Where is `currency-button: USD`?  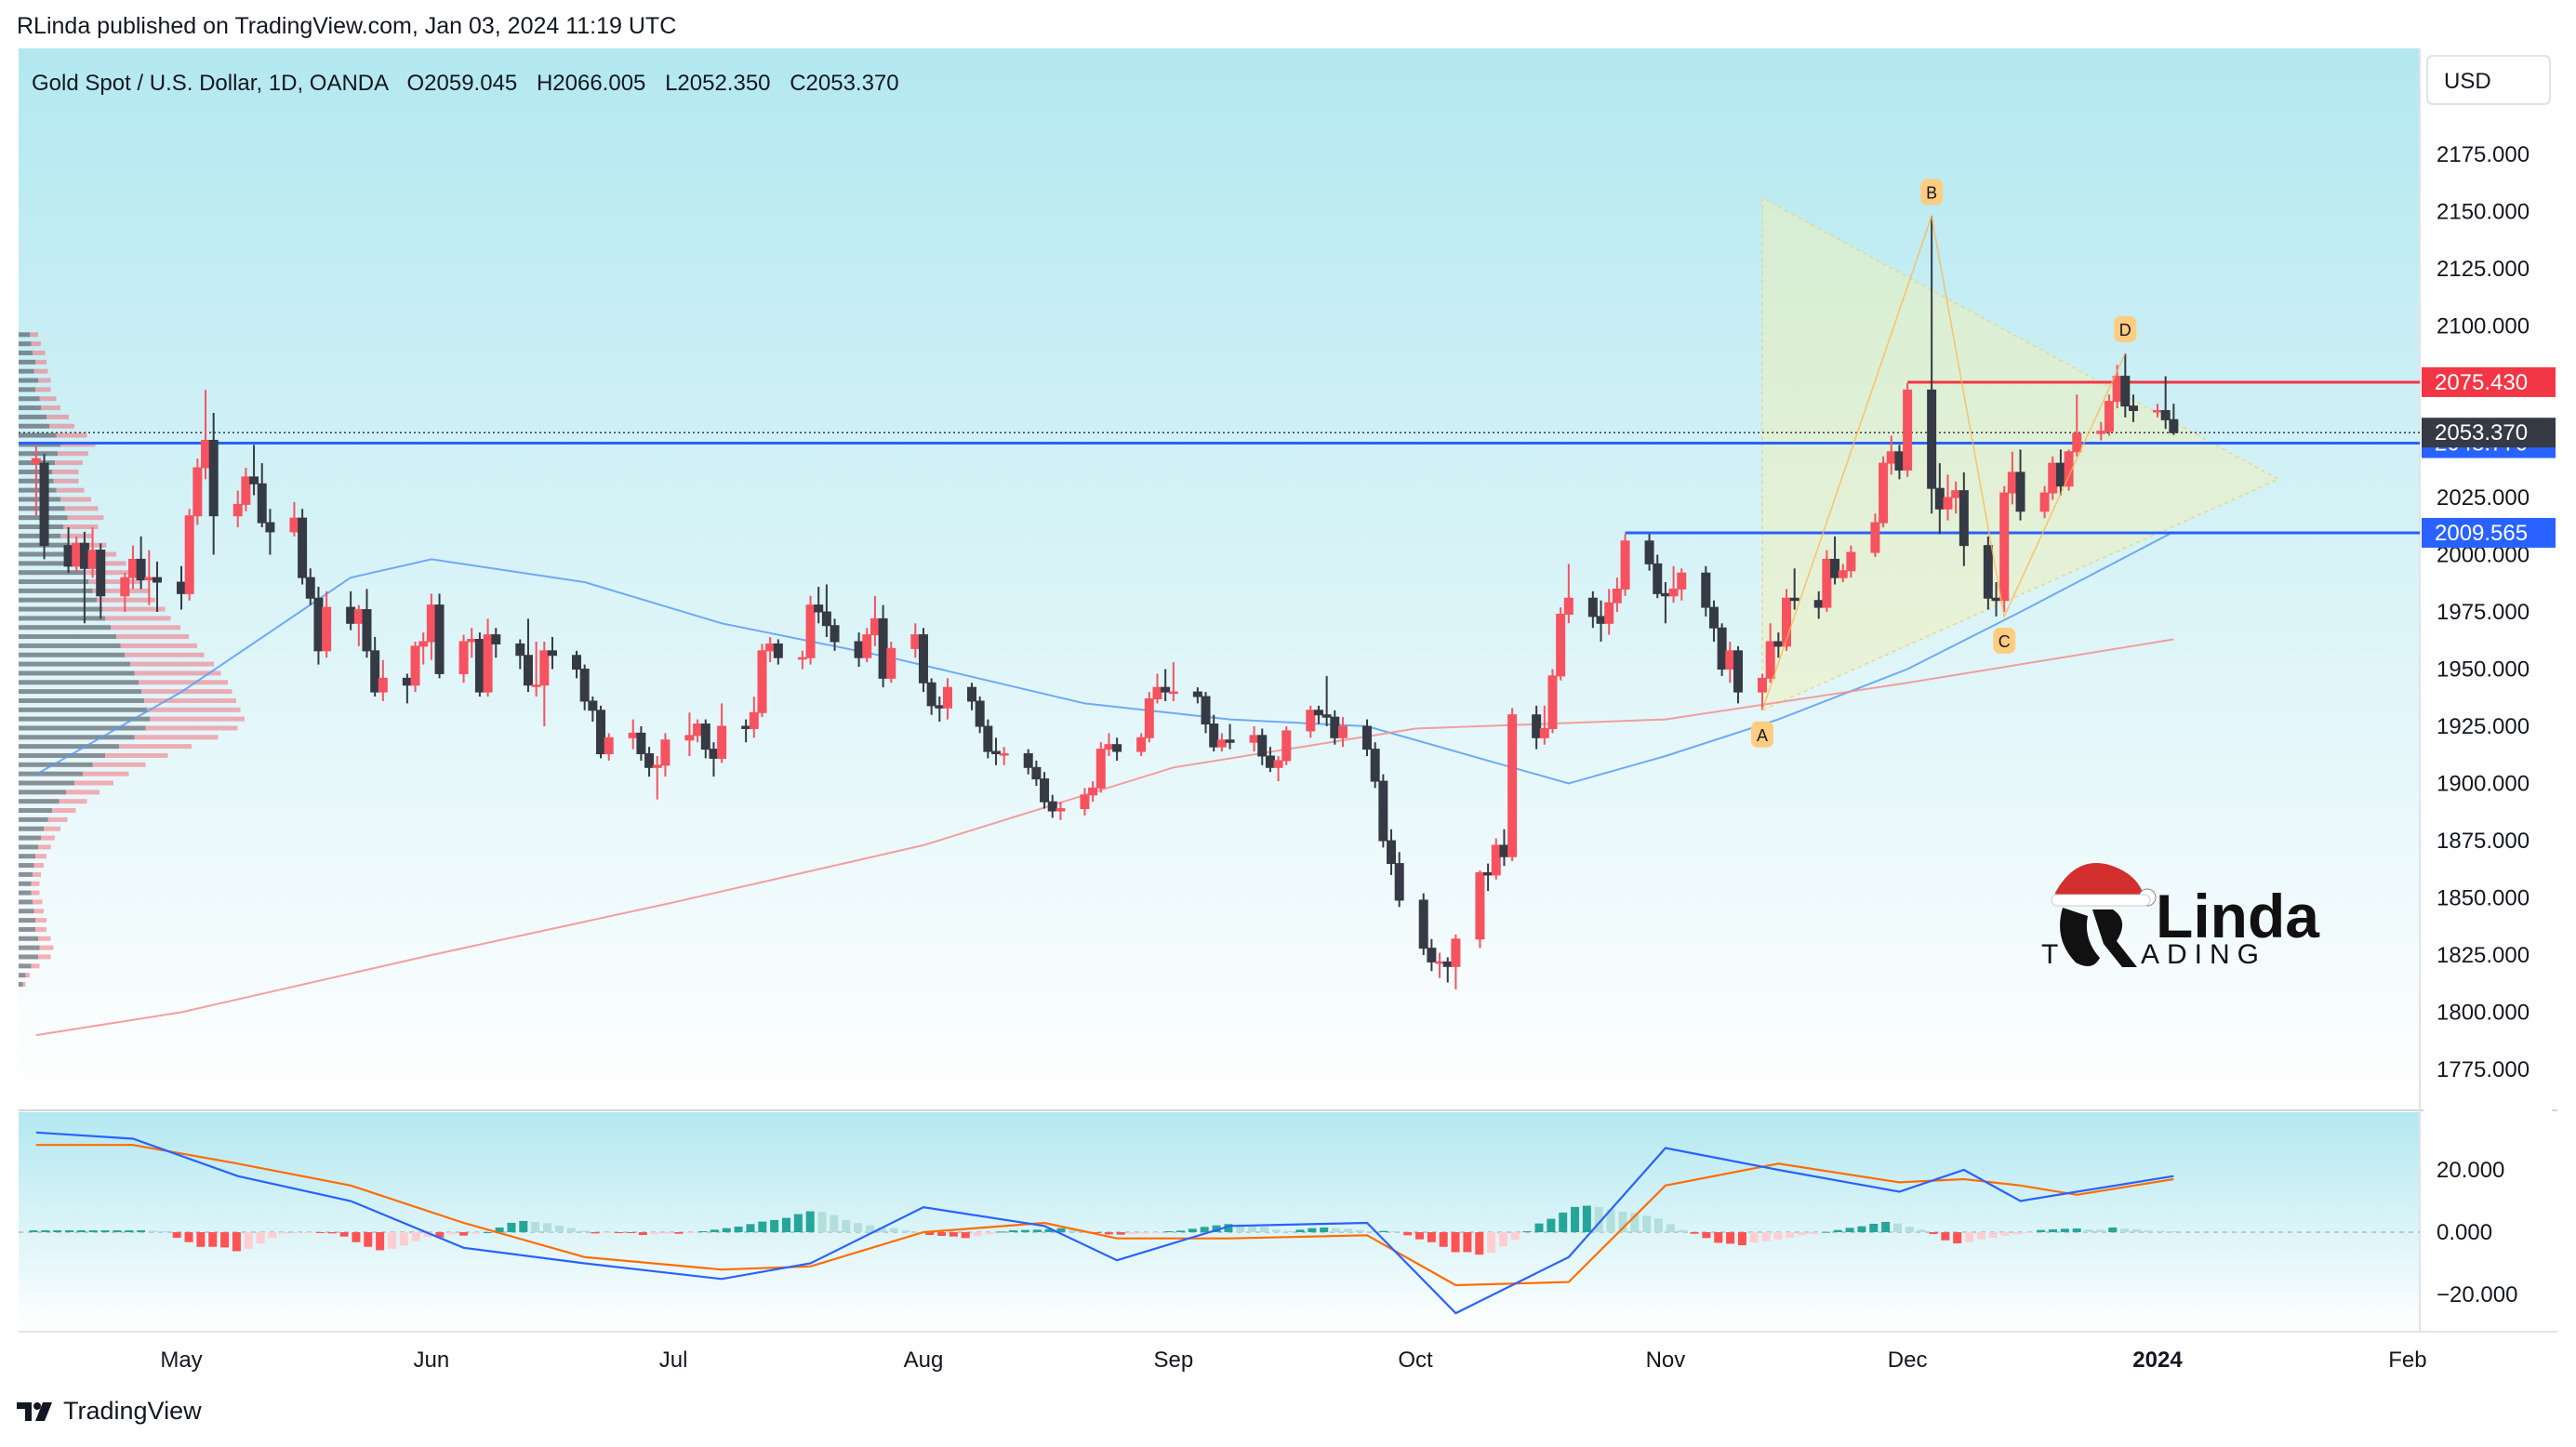 currency-button: USD is located at coordinates (2488, 80).